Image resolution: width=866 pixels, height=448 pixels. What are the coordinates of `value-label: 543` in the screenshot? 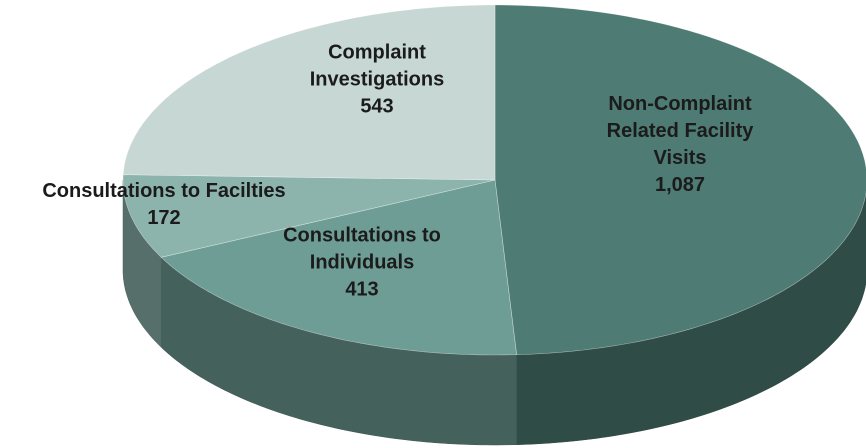 It's located at (377, 106).